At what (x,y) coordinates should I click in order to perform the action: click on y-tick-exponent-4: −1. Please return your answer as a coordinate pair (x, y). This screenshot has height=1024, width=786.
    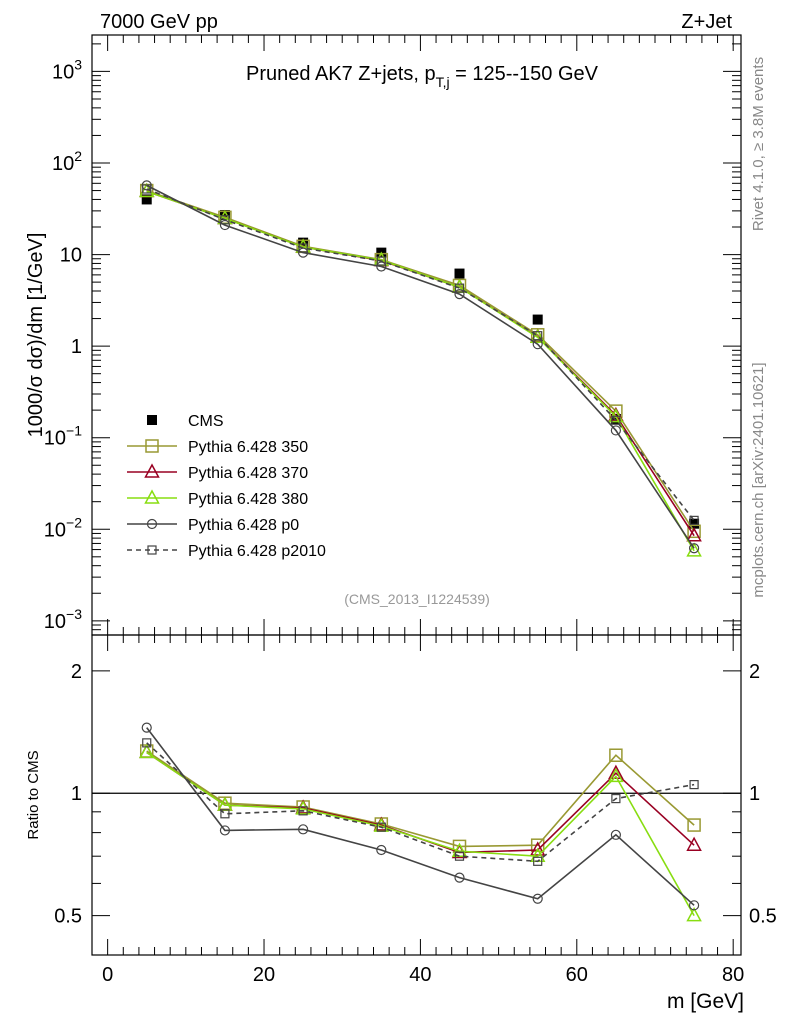
    Looking at the image, I should click on (74, 431).